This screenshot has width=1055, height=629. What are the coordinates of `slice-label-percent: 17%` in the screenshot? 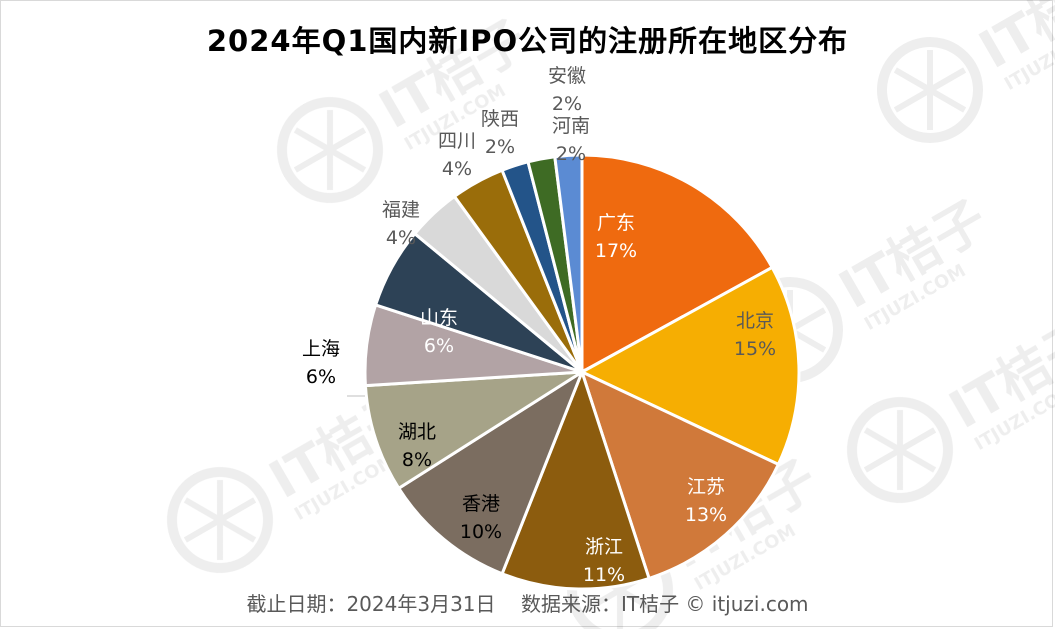 It's located at (616, 251).